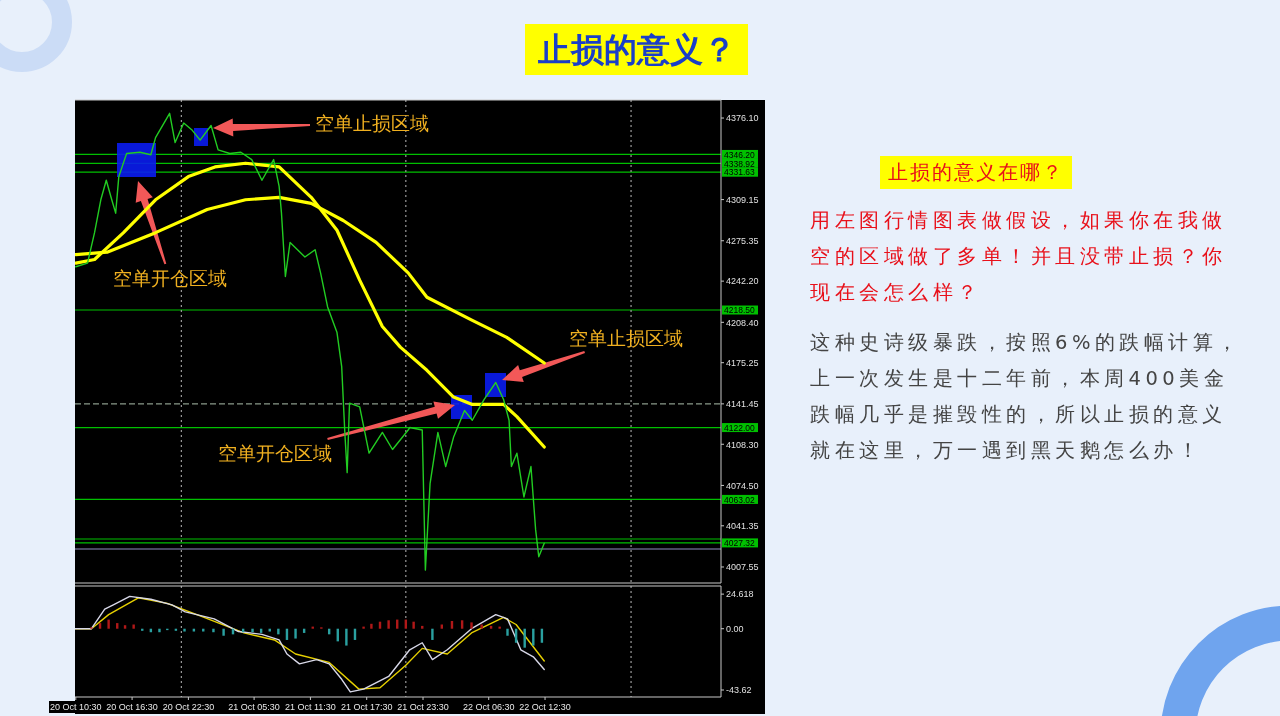 Image resolution: width=1280 pixels, height=716 pixels. What do you see at coordinates (739, 499) in the screenshot?
I see `ref-line-label: 4063.02` at bounding box center [739, 499].